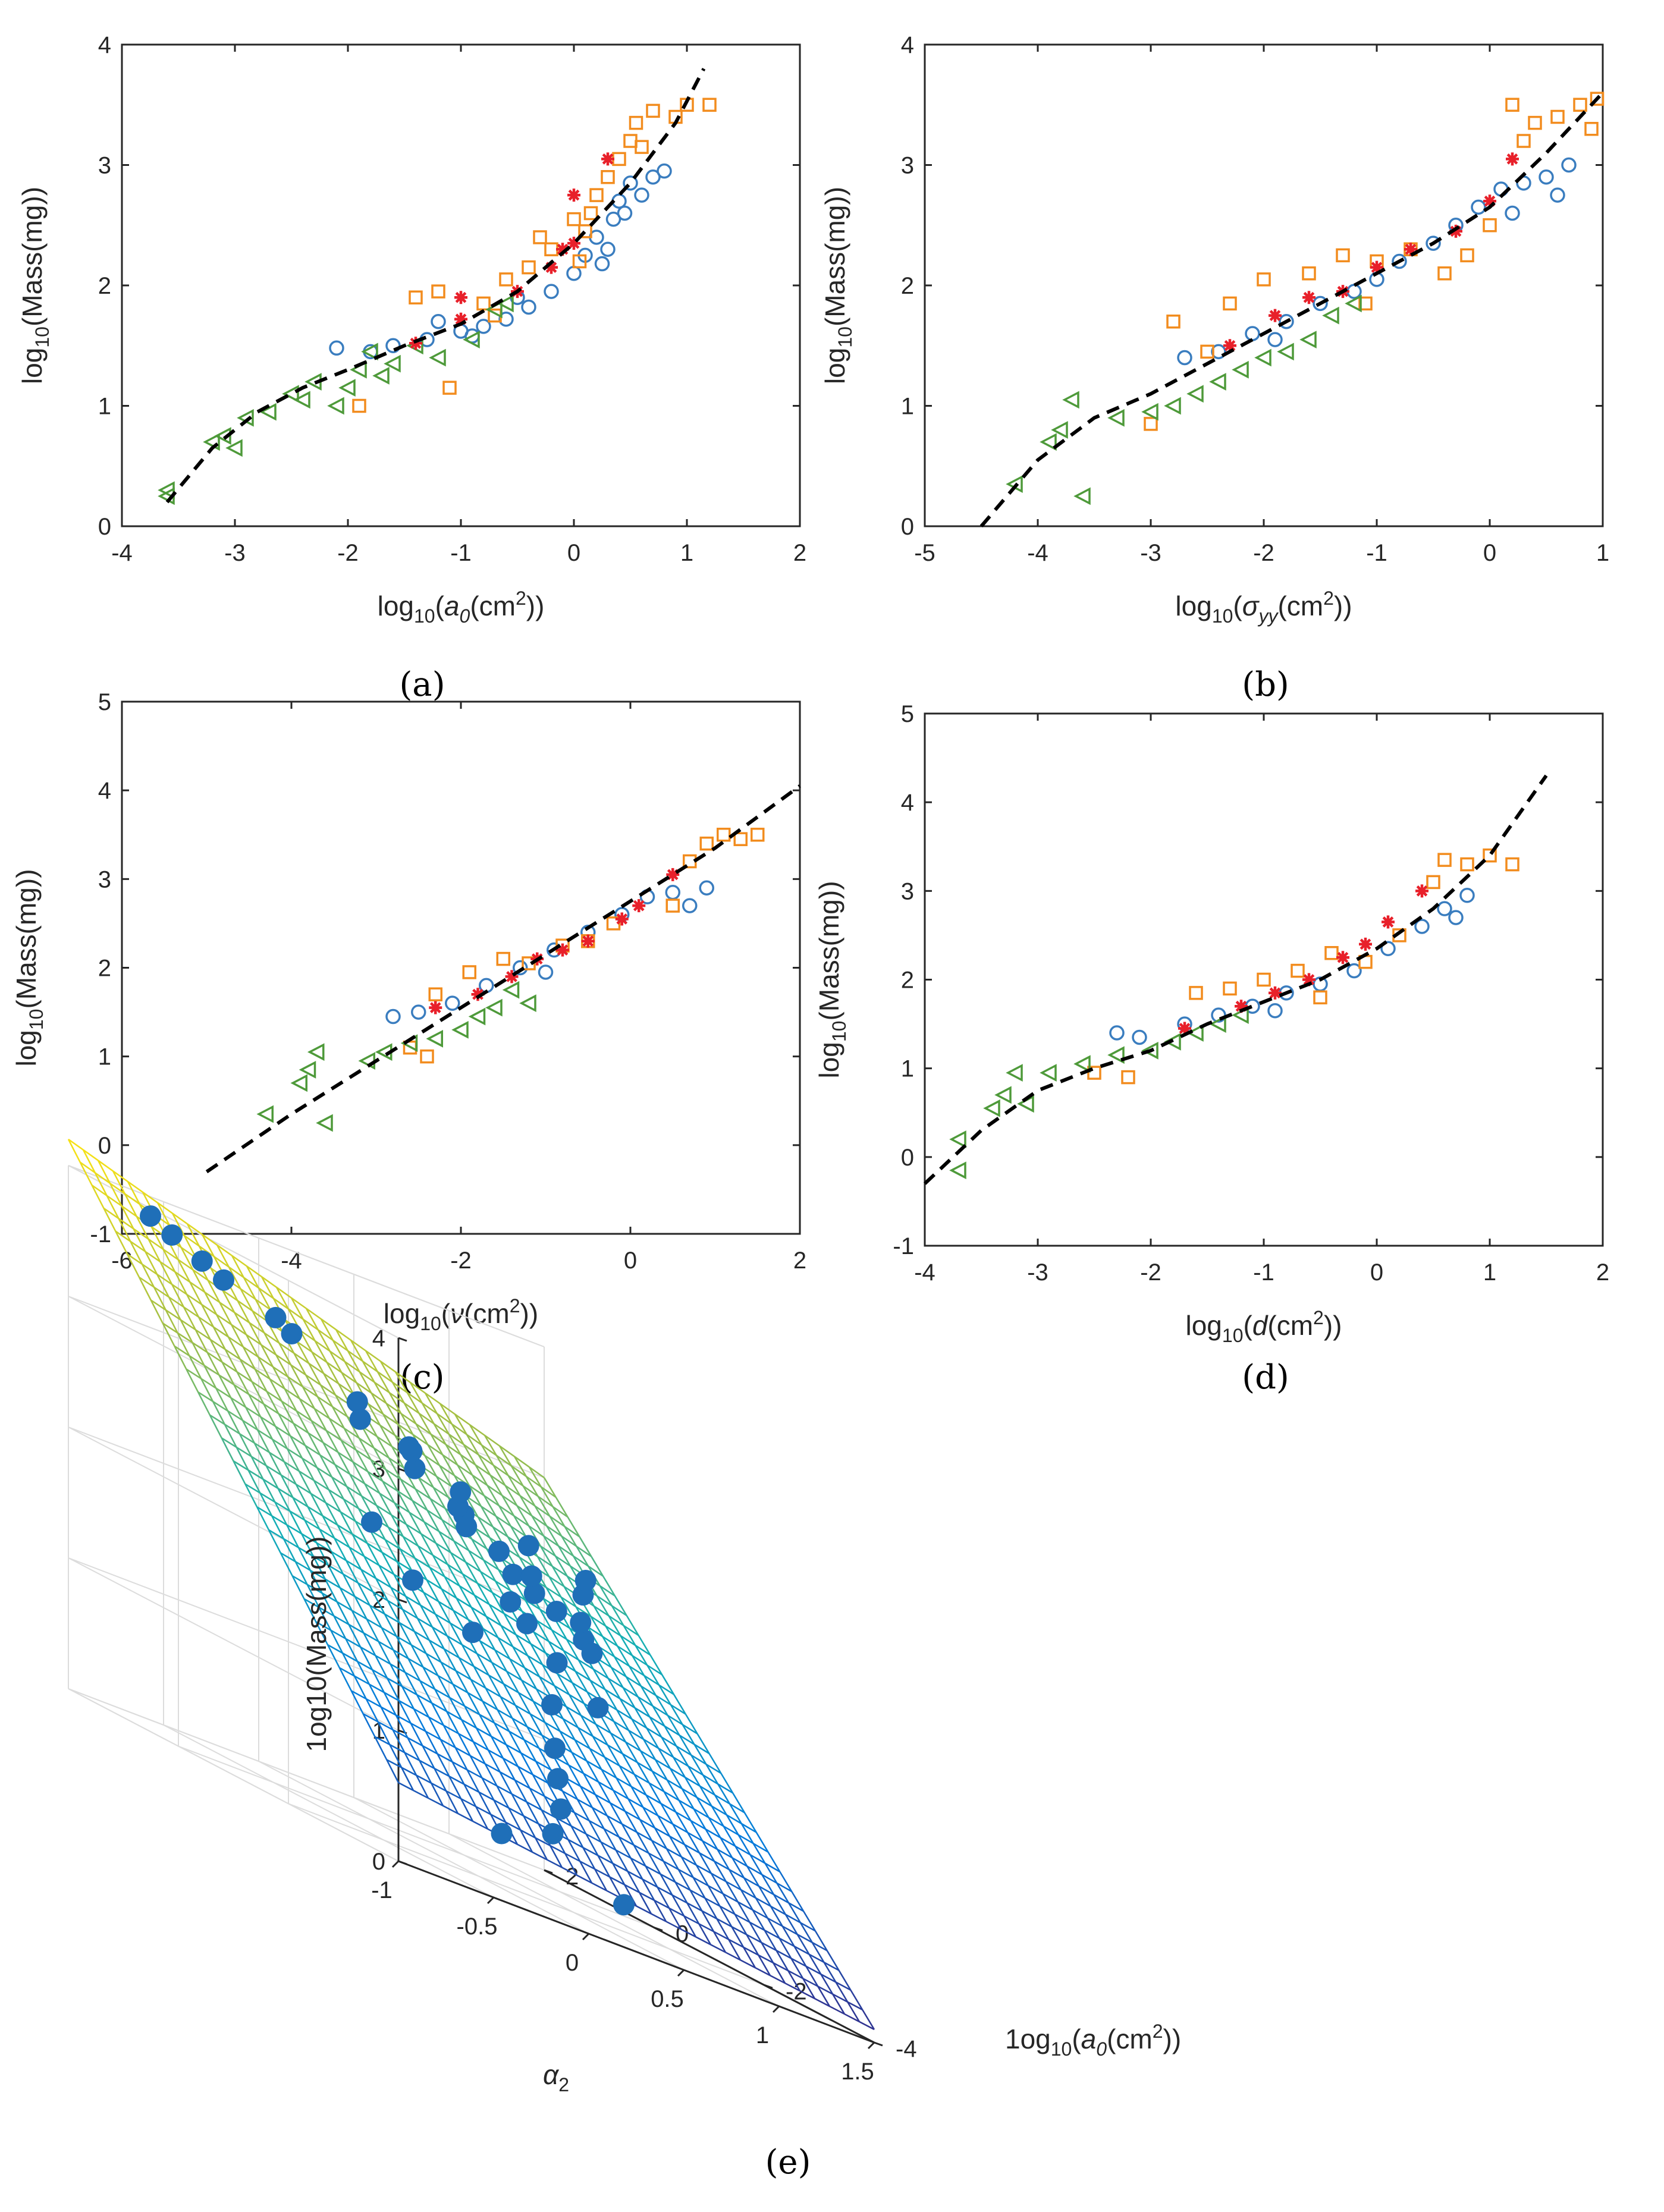  I want to click on c-ytick-label-6: 5, so click(104, 702).